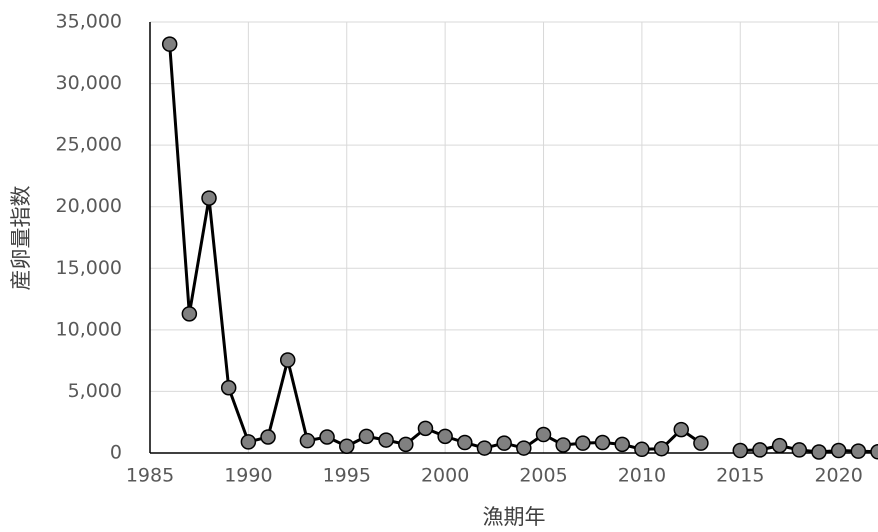  I want to click on x-tick-label: 2020, so click(838, 476).